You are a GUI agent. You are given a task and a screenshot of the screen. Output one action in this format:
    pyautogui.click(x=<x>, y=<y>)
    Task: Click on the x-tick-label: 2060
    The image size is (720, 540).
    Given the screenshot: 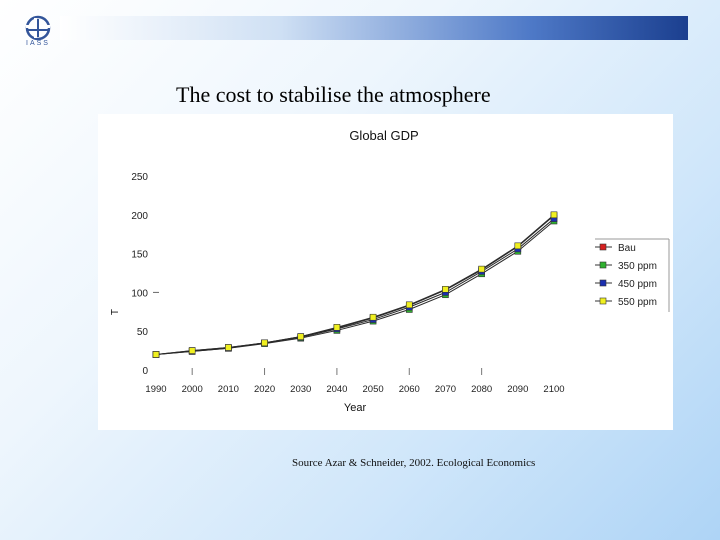 What is the action you would take?
    pyautogui.click(x=409, y=389)
    